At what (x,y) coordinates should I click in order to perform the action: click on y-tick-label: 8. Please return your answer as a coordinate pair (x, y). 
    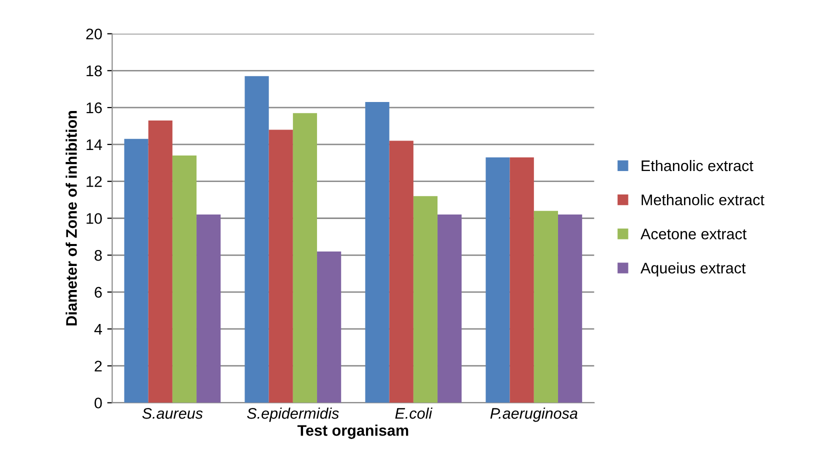
    Looking at the image, I should click on (98, 255).